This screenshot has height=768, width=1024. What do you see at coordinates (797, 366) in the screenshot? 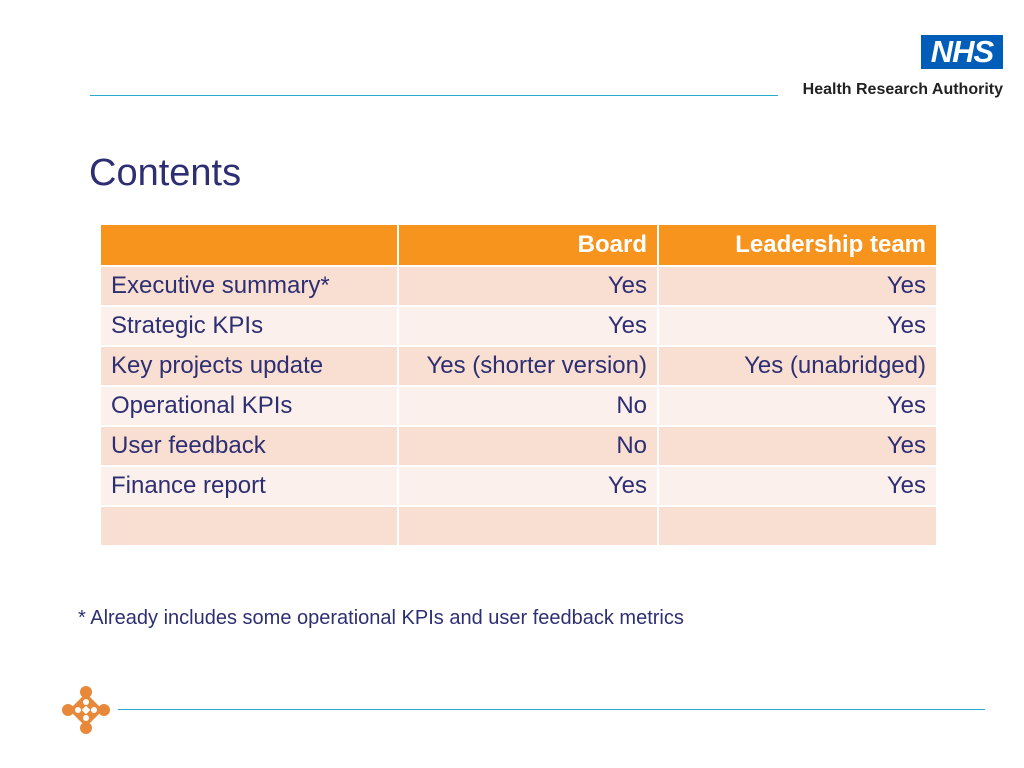
I see `row-leadership: Yes (unabridged)` at bounding box center [797, 366].